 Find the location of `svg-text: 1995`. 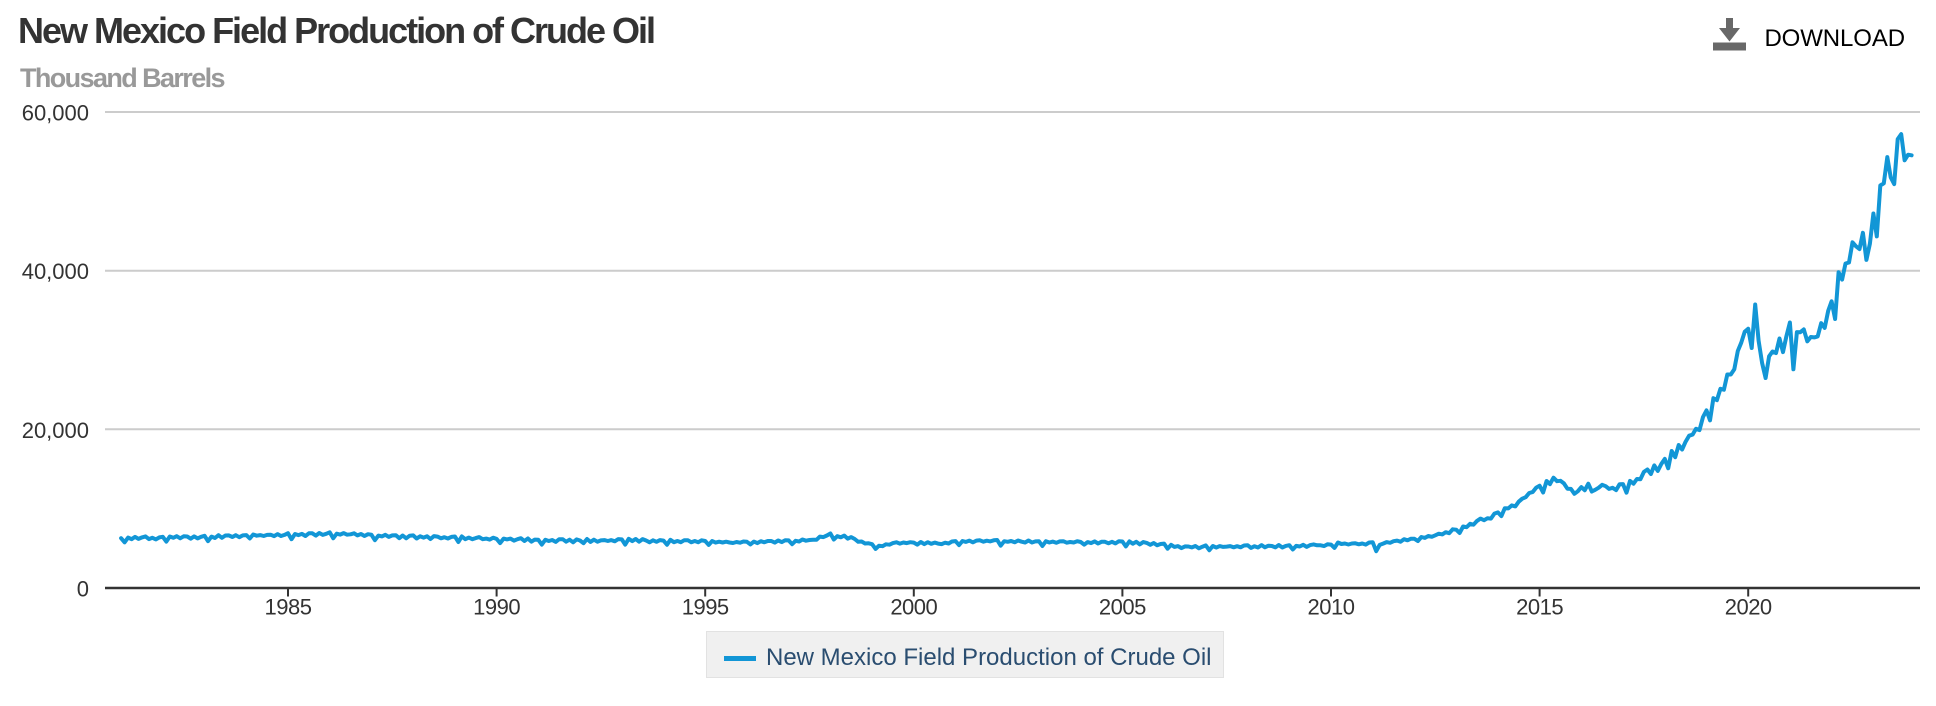

svg-text: 1995 is located at coordinates (705, 607).